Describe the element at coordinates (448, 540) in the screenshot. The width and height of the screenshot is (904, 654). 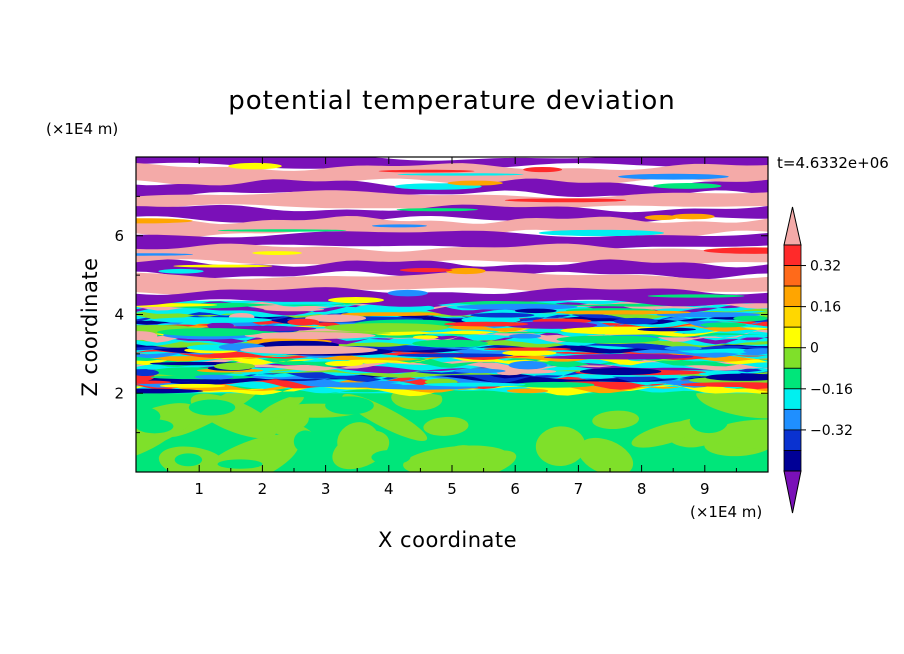
I see `x-axis-label: X coordinate` at that location.